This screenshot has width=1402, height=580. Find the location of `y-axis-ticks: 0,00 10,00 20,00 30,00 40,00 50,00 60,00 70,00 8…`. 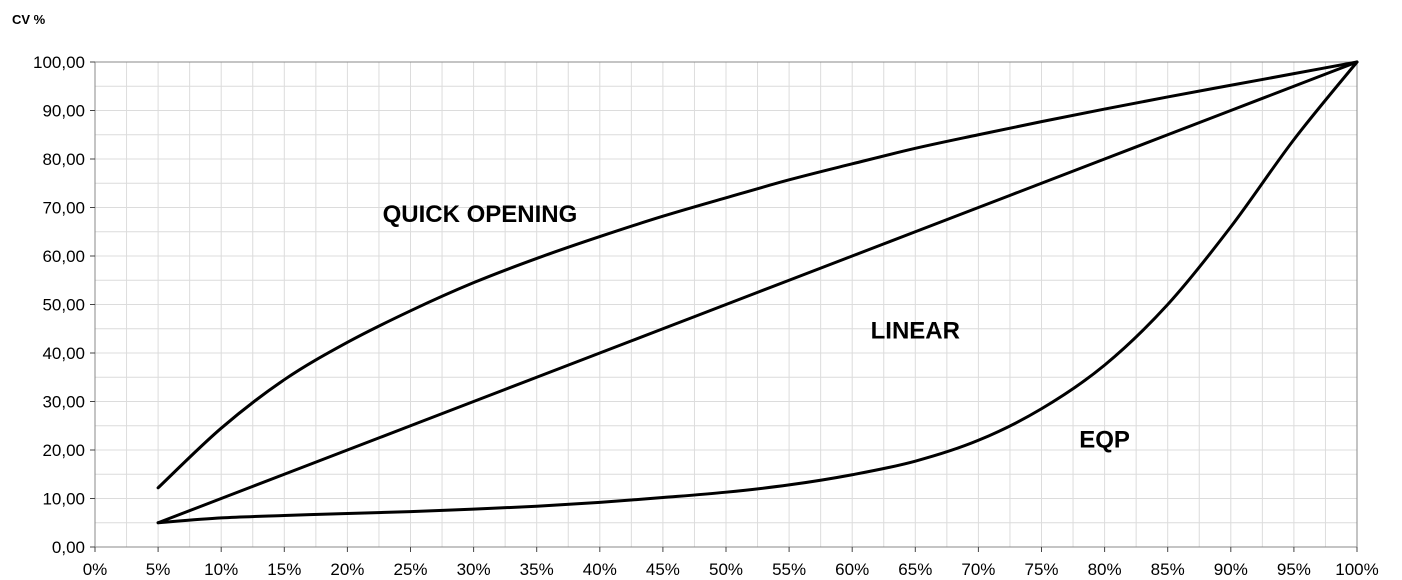

y-axis-ticks: 0,00 10,00 20,00 30,00 40,00 50,00 60,00 70,00 8… is located at coordinates (64, 305).